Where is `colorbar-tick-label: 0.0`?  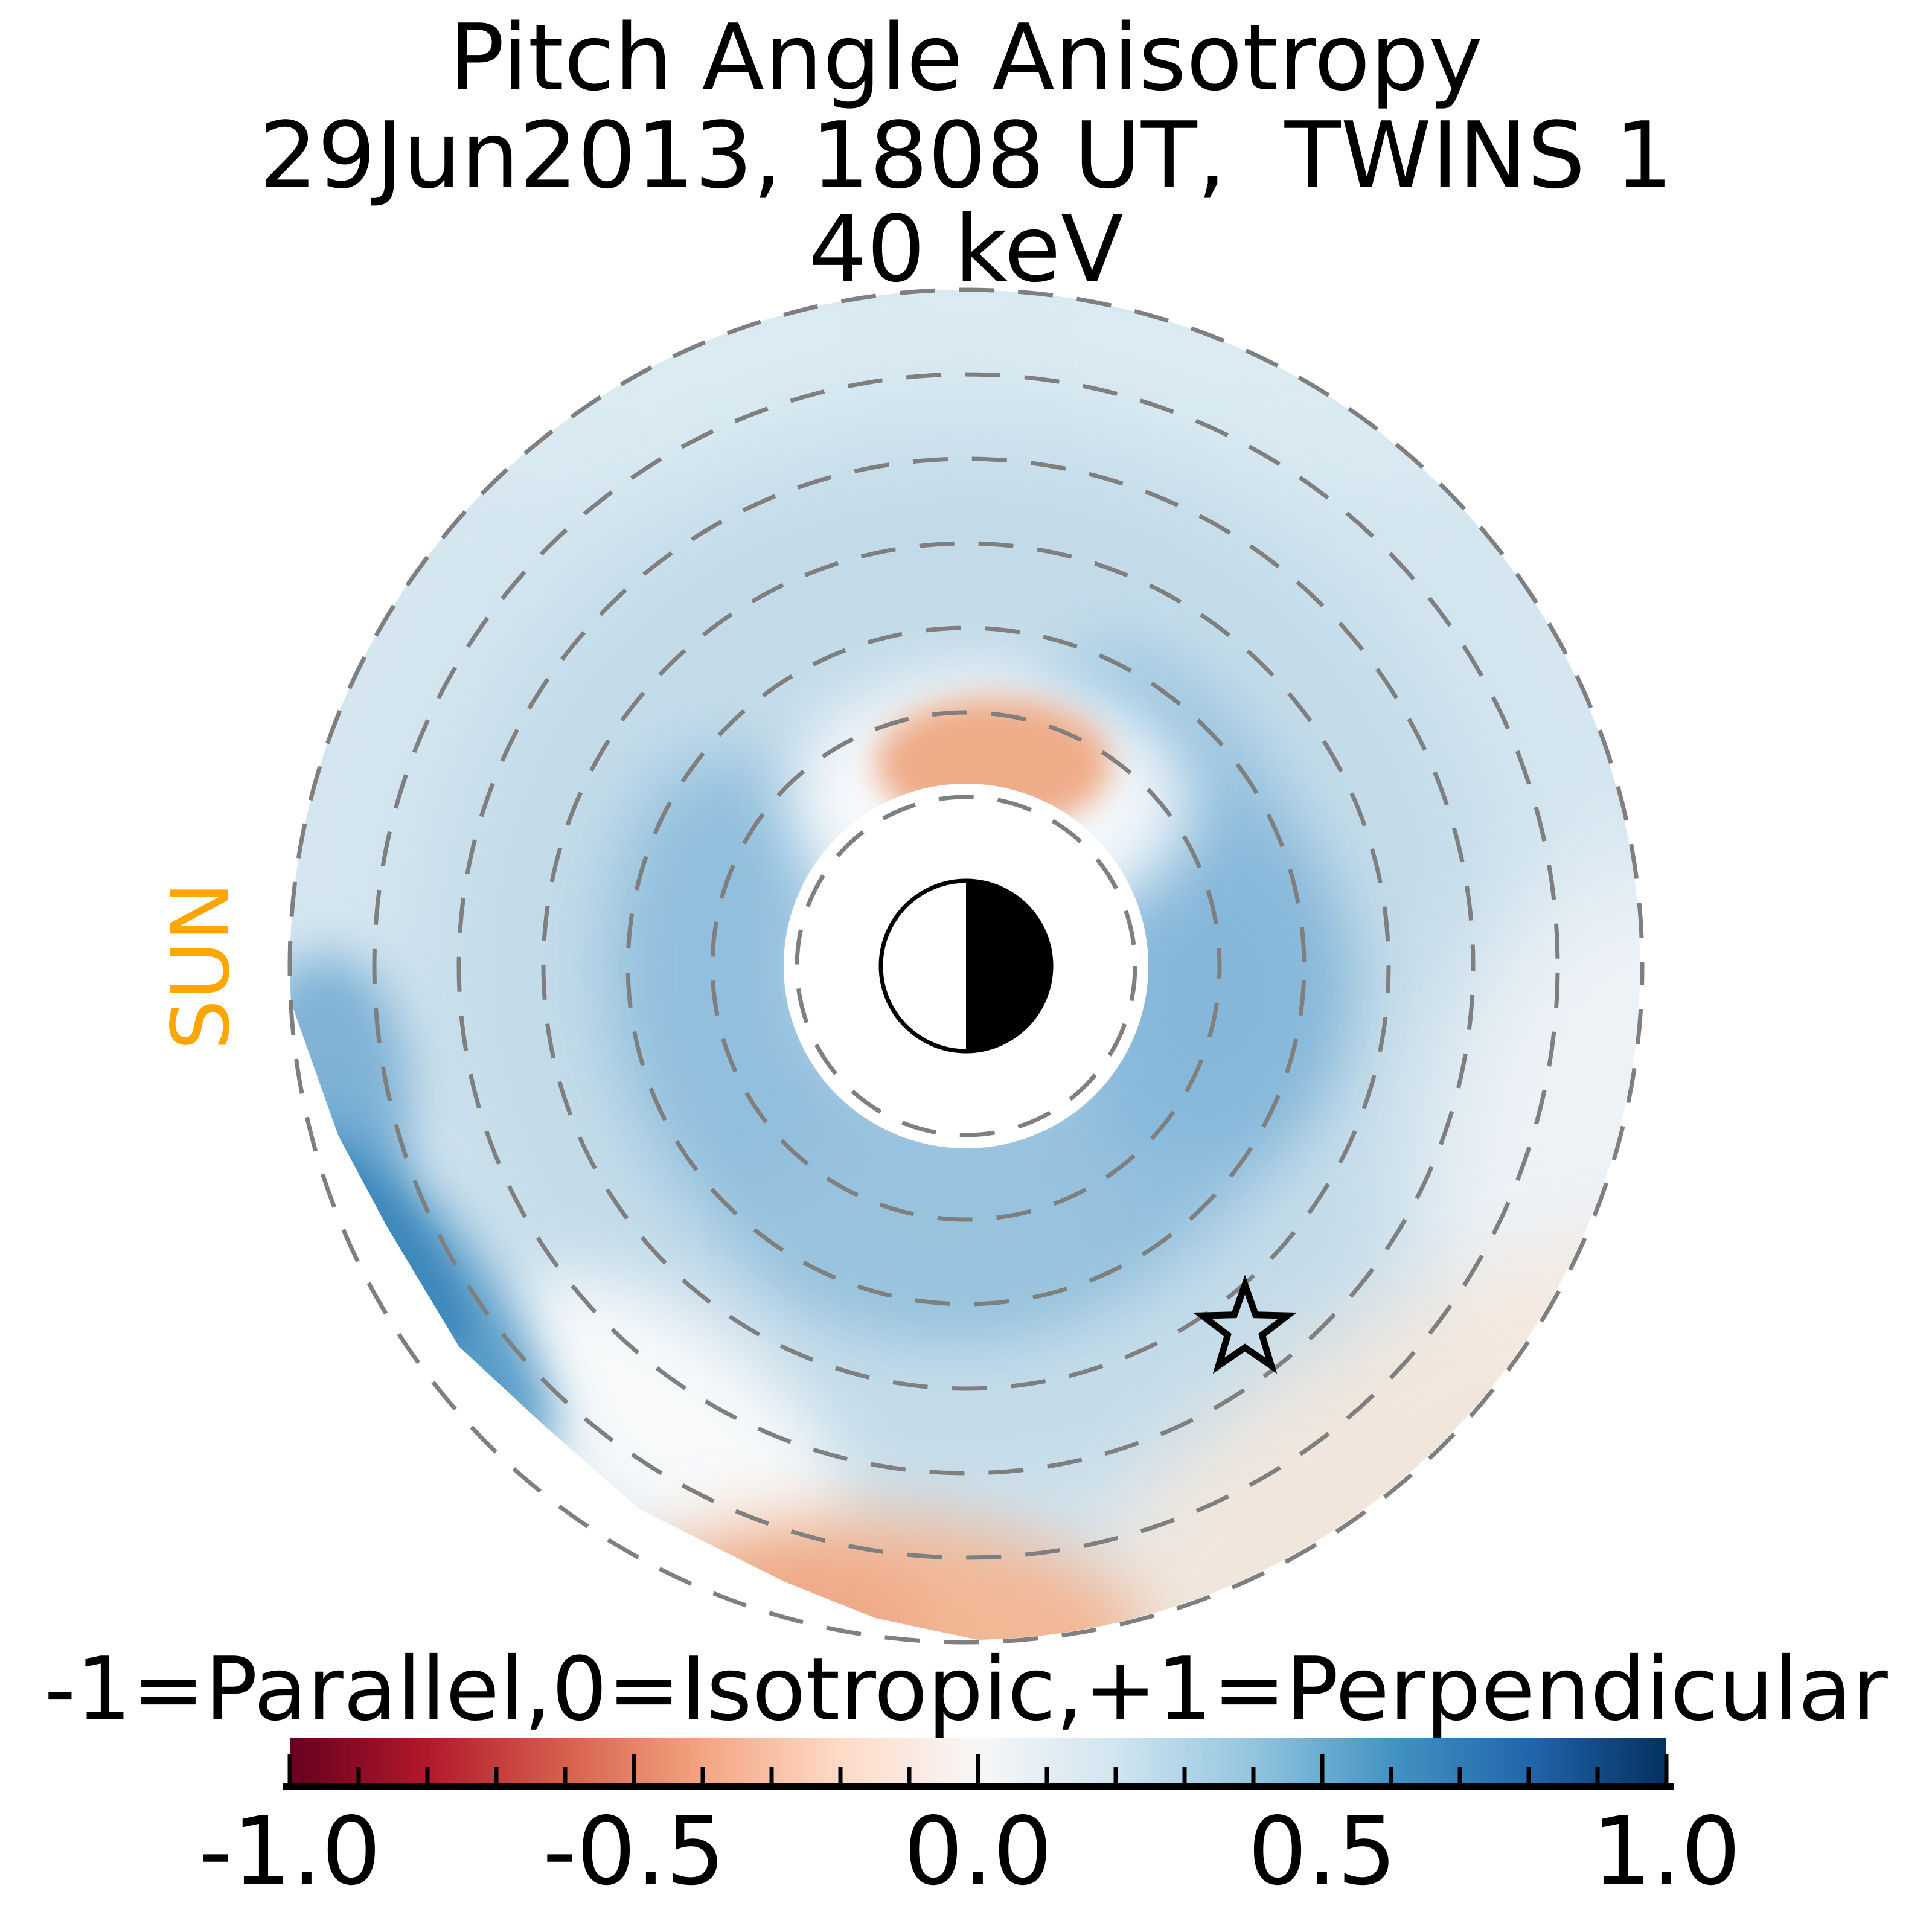
colorbar-tick-label: 0.0 is located at coordinates (978, 1852).